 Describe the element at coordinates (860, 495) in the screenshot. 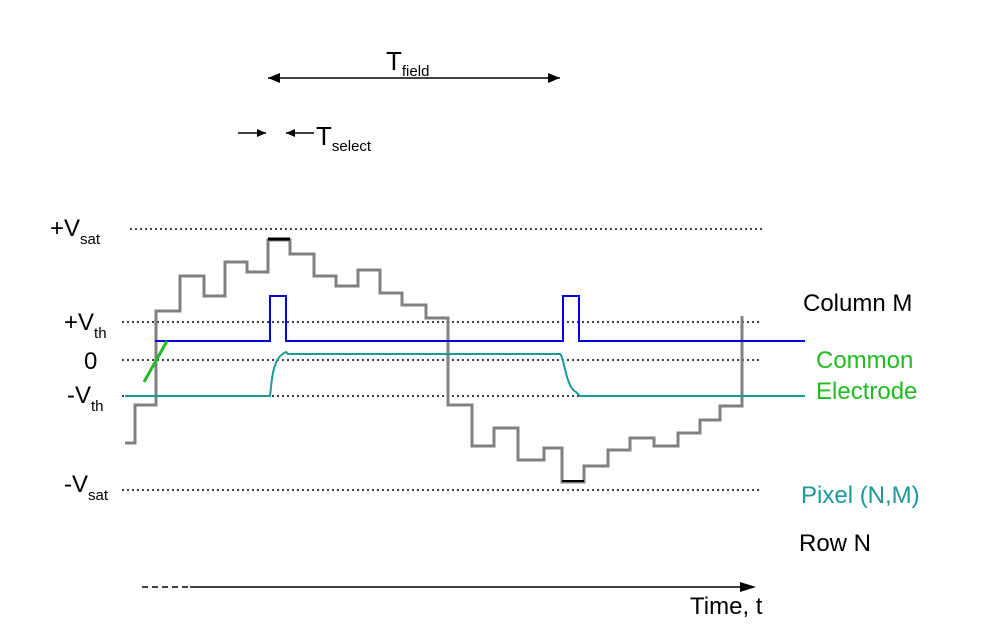

I see `pixel-label: Pixel (N,M)` at that location.